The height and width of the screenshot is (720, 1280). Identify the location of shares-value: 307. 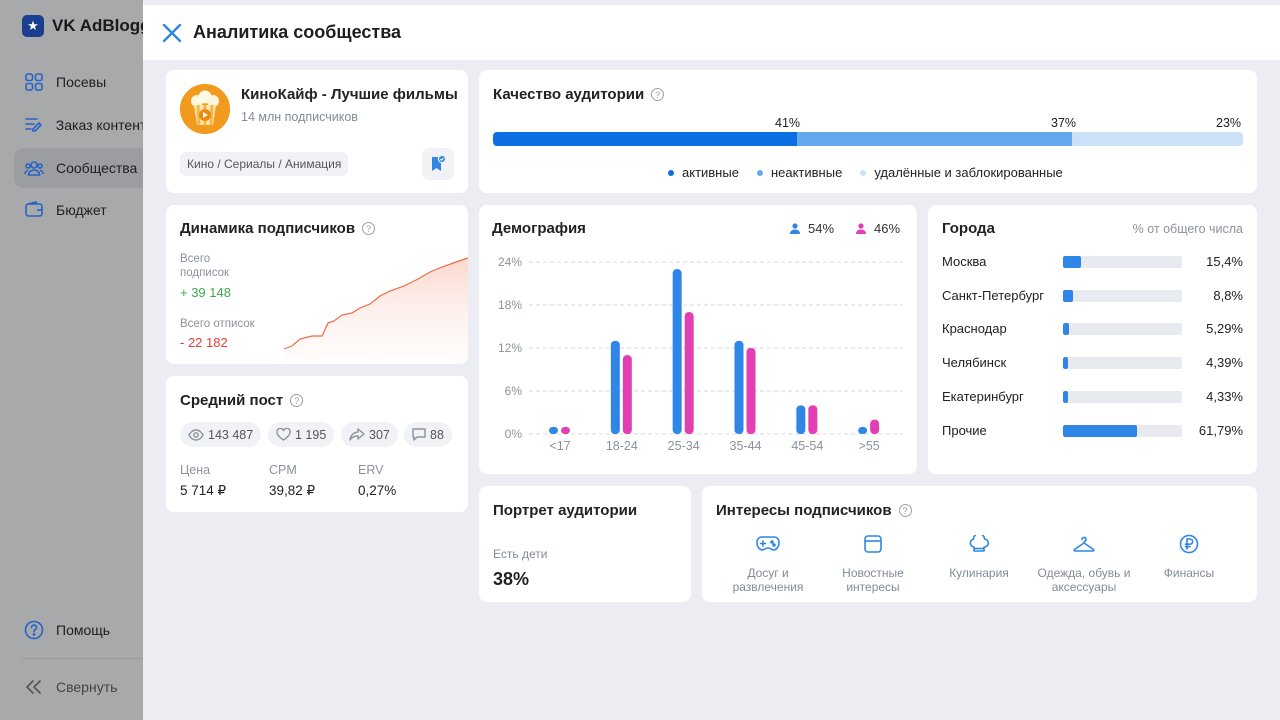
(379, 434).